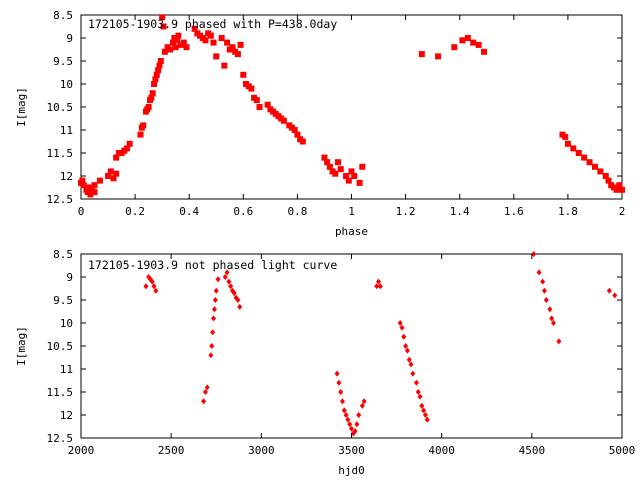 This screenshot has width=640, height=485. What do you see at coordinates (532, 450) in the screenshot?
I see `x-tick-label: 4500` at bounding box center [532, 450].